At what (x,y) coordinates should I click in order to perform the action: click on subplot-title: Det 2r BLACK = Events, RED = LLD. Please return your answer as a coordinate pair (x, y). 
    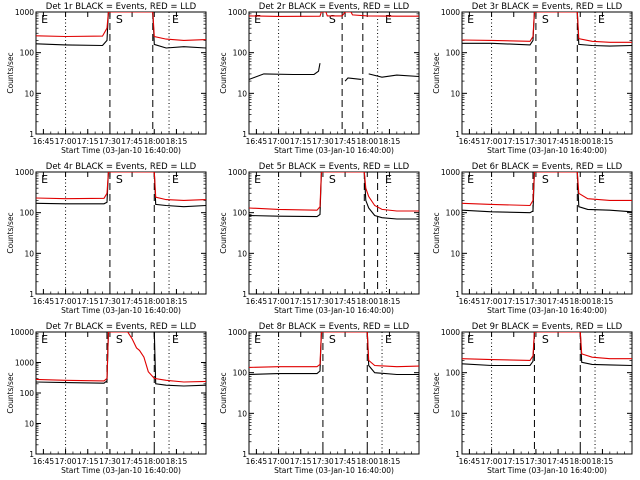
    Looking at the image, I should click on (334, 7).